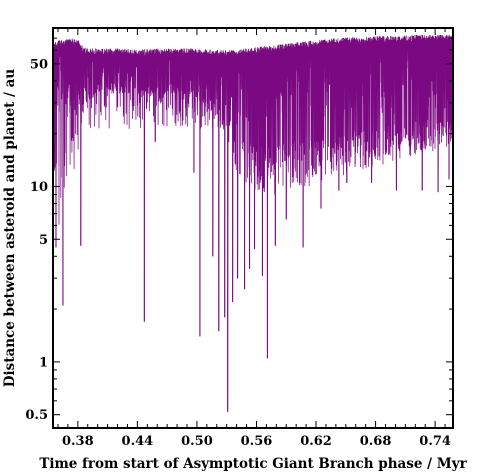 This screenshot has width=480, height=476. What do you see at coordinates (43, 362) in the screenshot?
I see `y-tick-label-1: 1` at bounding box center [43, 362].